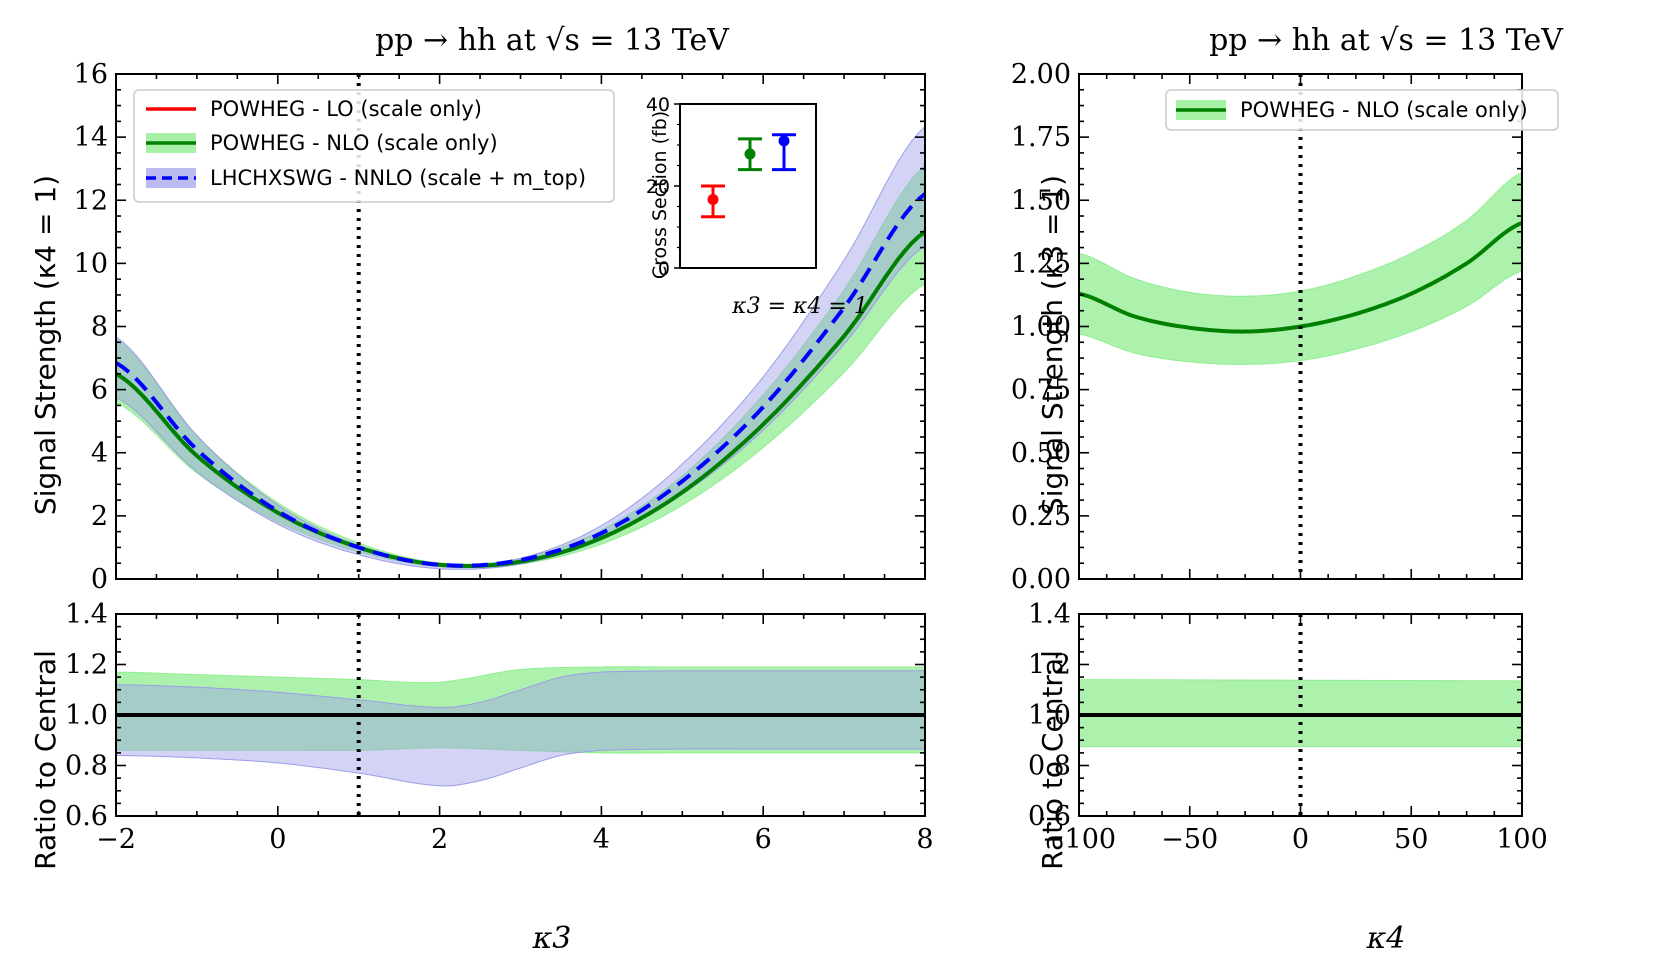  Describe the element at coordinates (1041, 390) in the screenshot. I see `right-main-ytick-label: 0.75` at that location.